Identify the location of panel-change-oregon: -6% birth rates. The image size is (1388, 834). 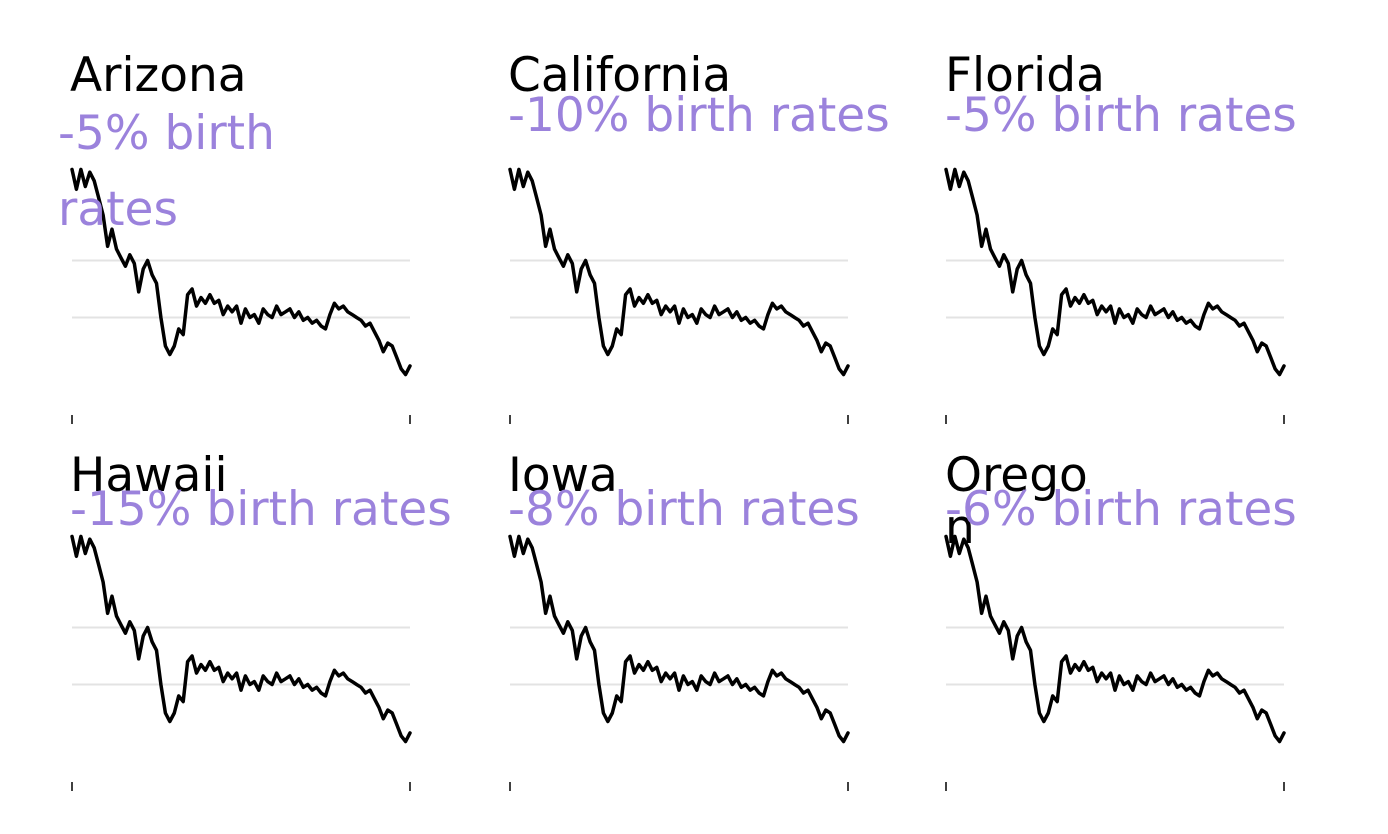
(1121, 509).